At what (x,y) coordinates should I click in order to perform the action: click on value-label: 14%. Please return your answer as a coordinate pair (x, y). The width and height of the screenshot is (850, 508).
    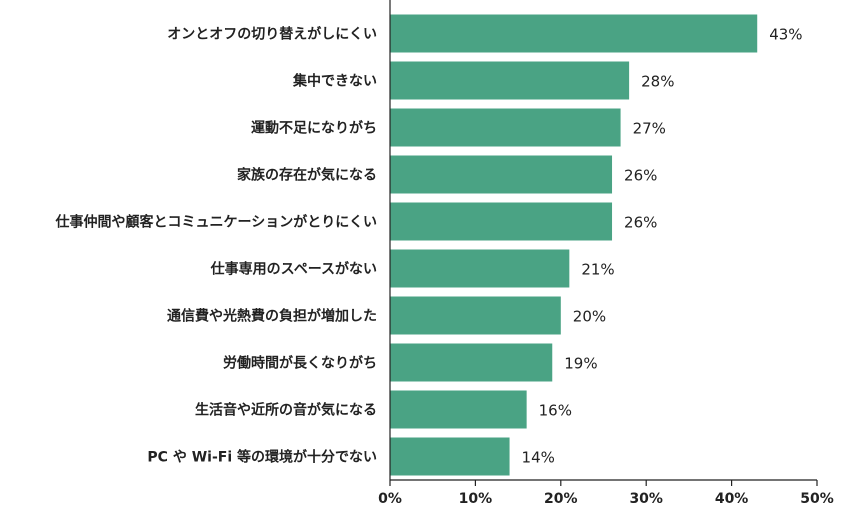
    Looking at the image, I should click on (538, 458).